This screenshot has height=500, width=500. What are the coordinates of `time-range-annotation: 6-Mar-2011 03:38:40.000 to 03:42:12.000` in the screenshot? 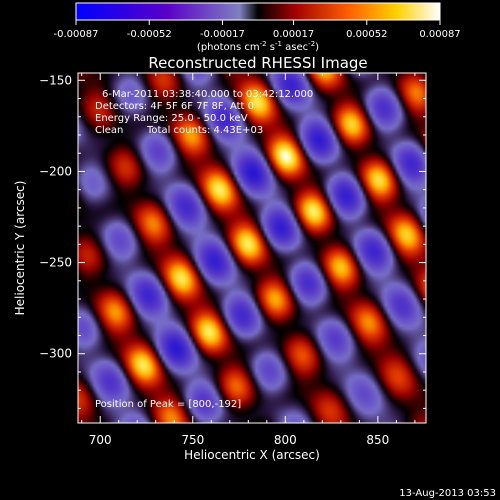 It's located at (207, 94).